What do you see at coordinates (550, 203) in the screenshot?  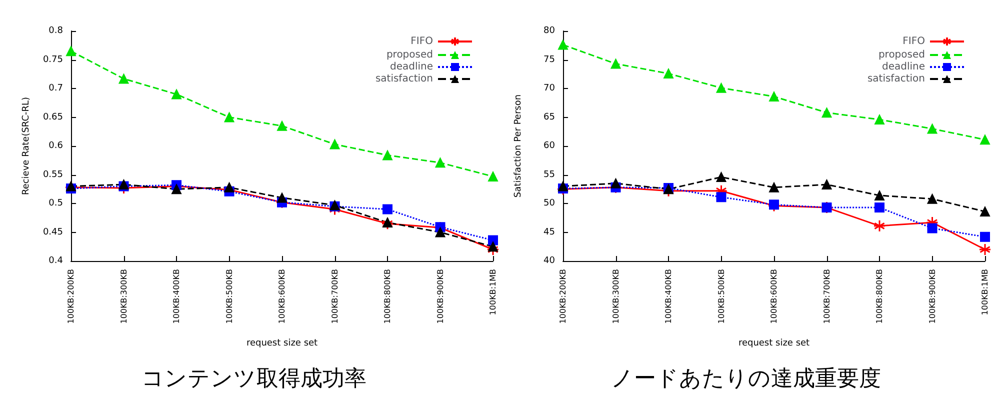 I see `y-tick-label: 50` at bounding box center [550, 203].